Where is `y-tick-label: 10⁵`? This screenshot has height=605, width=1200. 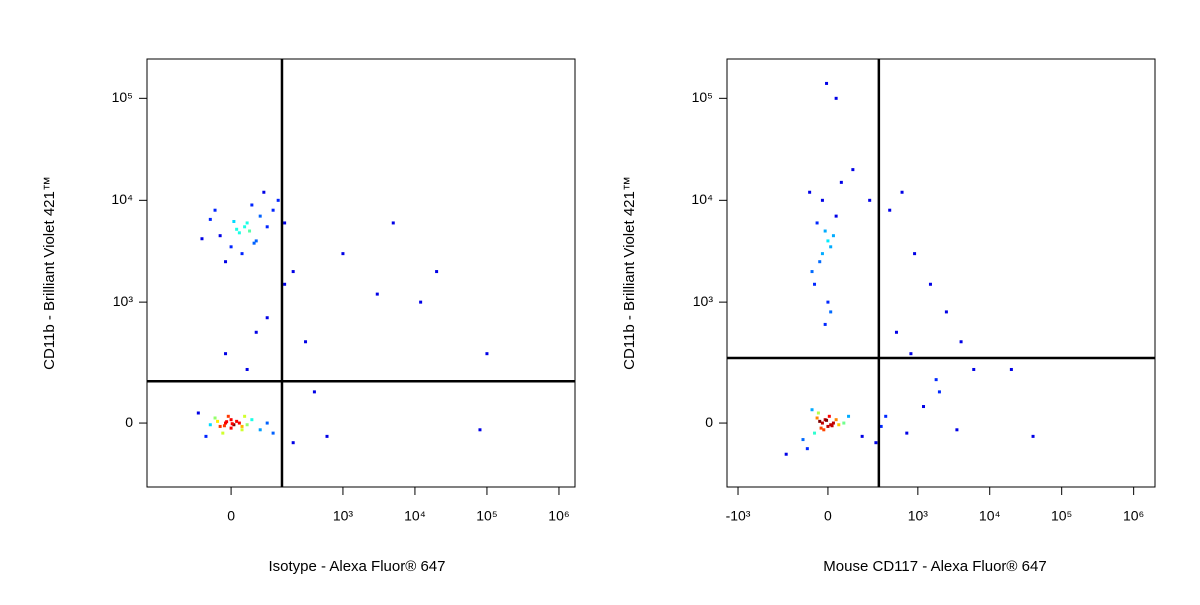
y-tick-label: 10⁵ is located at coordinates (122, 97).